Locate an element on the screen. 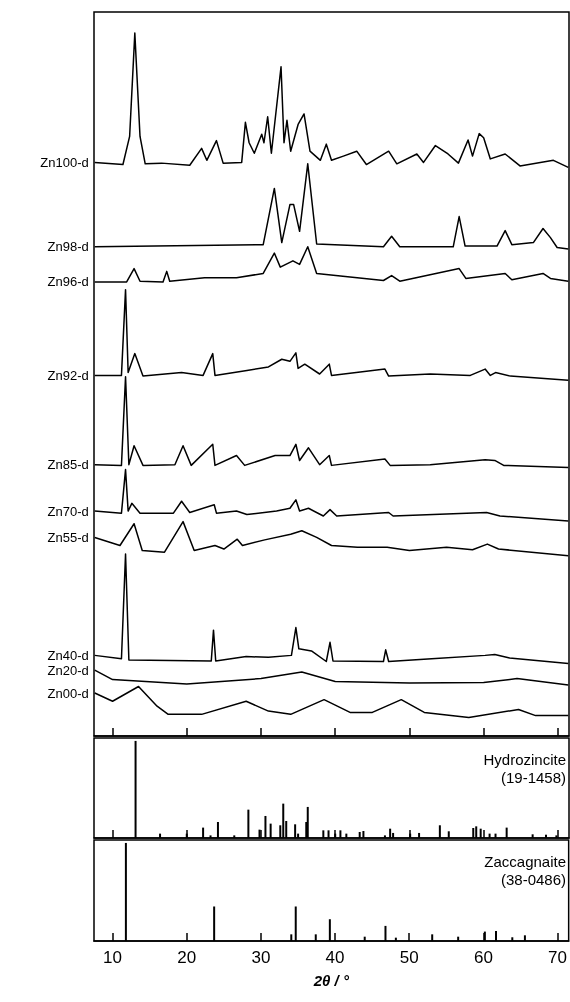 The height and width of the screenshot is (1002, 570). x-tick-label: 50 is located at coordinates (409, 957).